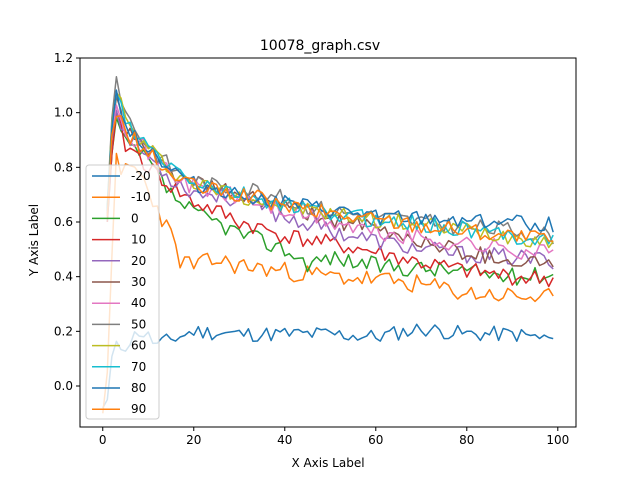 Image resolution: width=640 pixels, height=480 pixels. I want to click on y-axis-label: Y Axis Label, so click(34, 240).